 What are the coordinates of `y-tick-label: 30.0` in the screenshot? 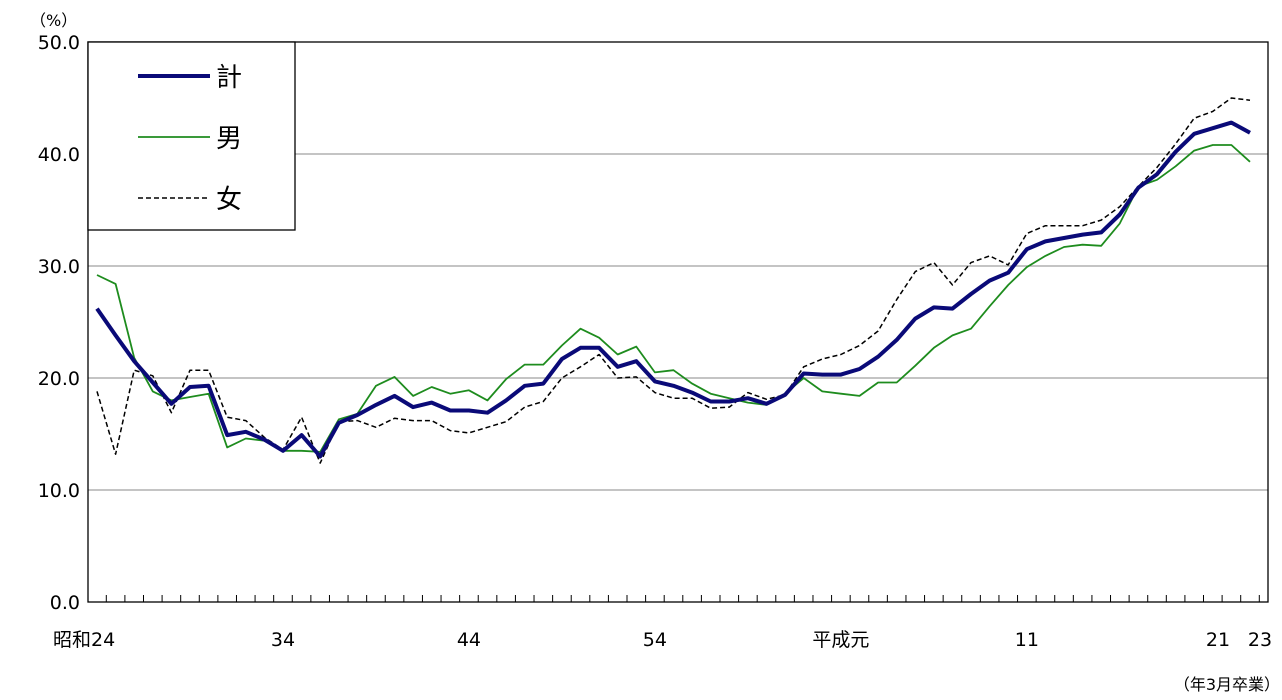 It's located at (59, 267).